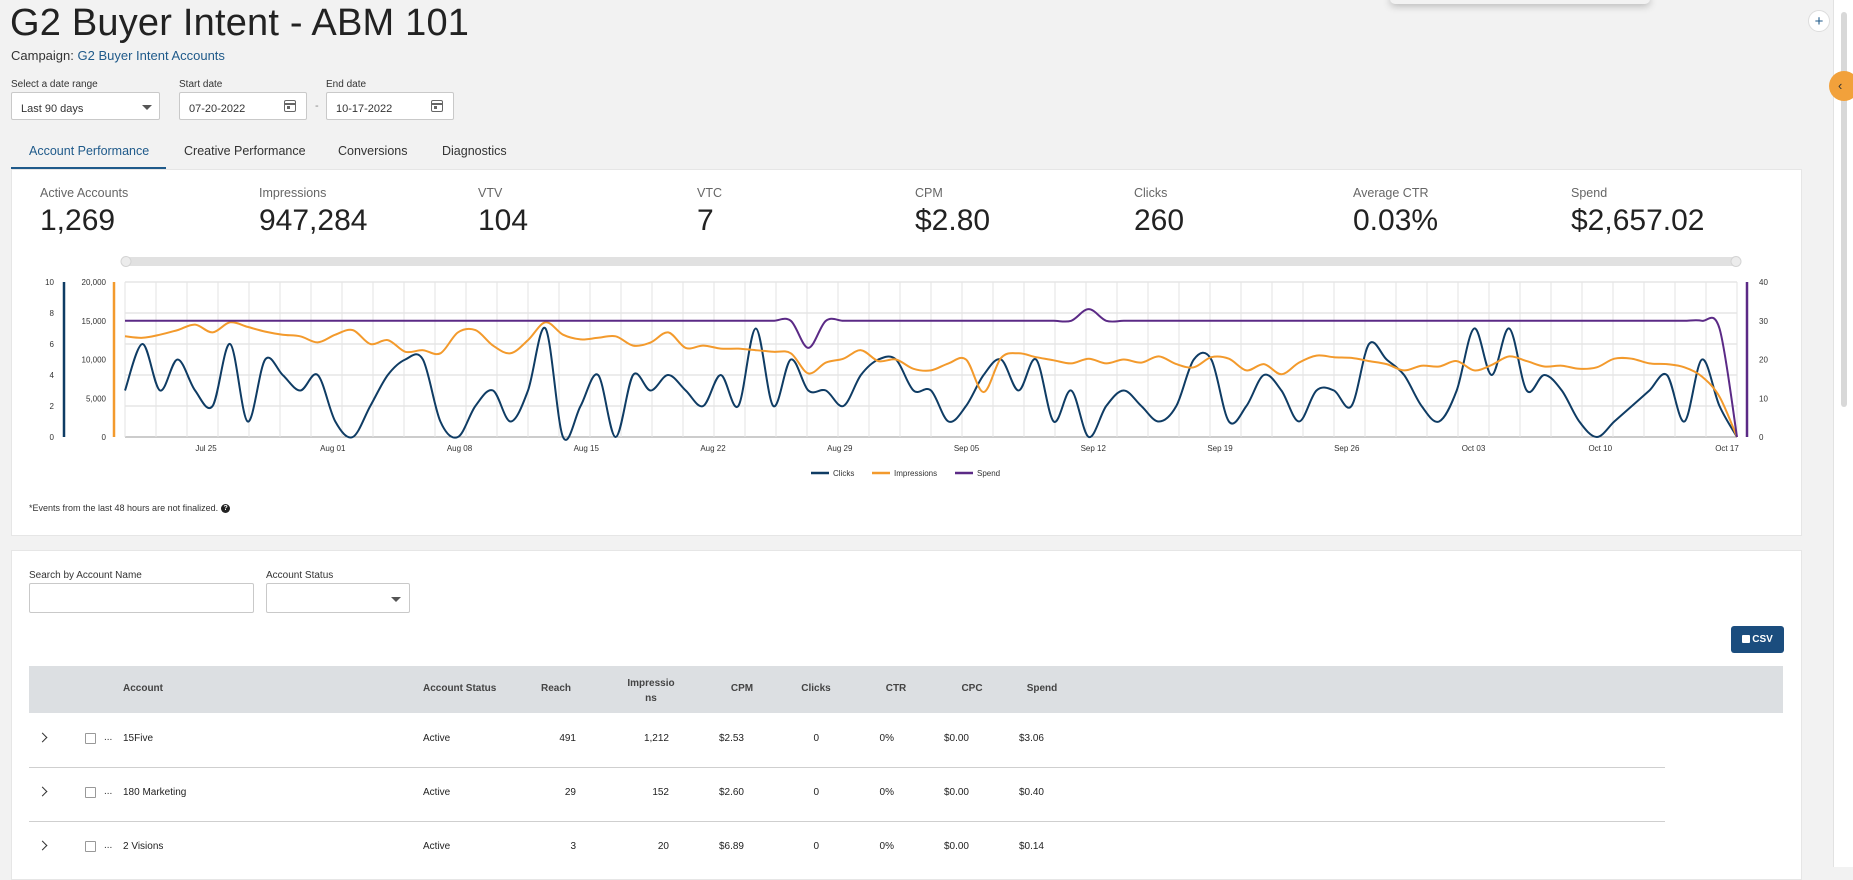  Describe the element at coordinates (1391, 193) in the screenshot. I see `metric-label: Average CTR` at that location.